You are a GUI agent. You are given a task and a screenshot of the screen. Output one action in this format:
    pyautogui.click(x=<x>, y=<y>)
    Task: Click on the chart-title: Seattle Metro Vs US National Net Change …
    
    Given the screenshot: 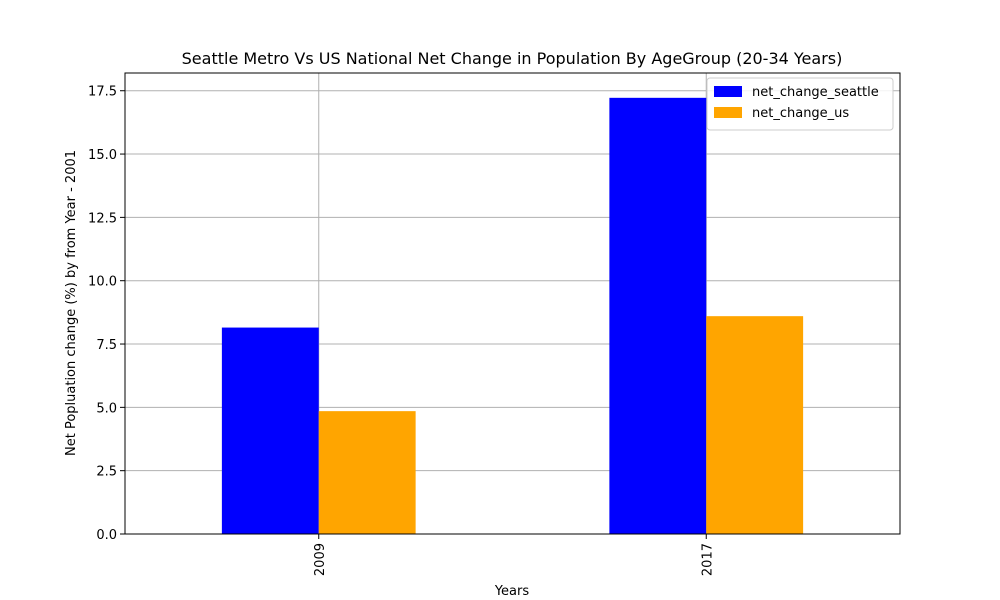 What is the action you would take?
    pyautogui.click(x=512, y=58)
    